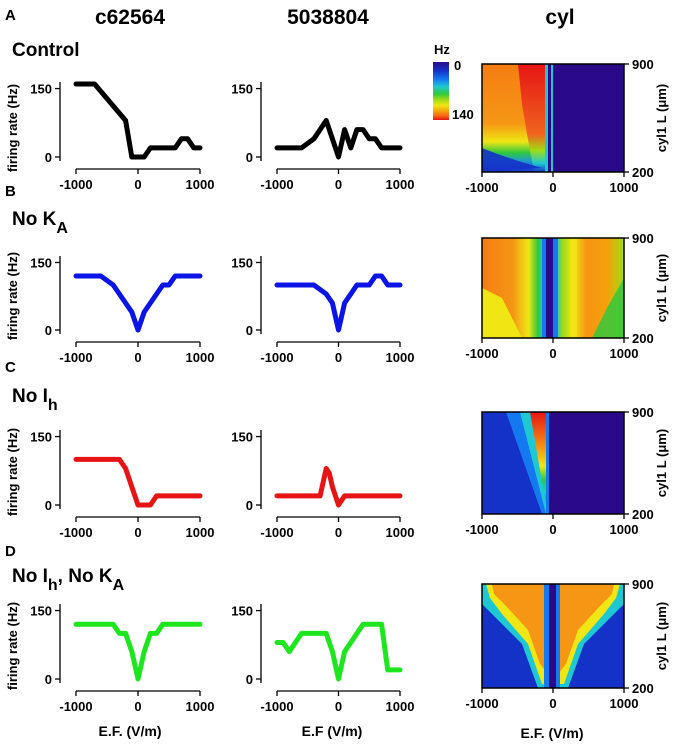 The image size is (680, 745). What do you see at coordinates (30, 576) in the screenshot?
I see `condition-label-d-main: No I` at bounding box center [30, 576].